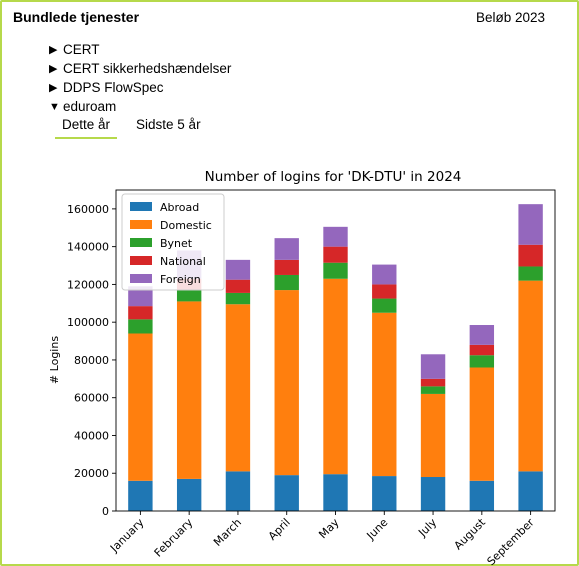  I want to click on tab-last-5-years: Sidste 5 år, so click(168, 124).